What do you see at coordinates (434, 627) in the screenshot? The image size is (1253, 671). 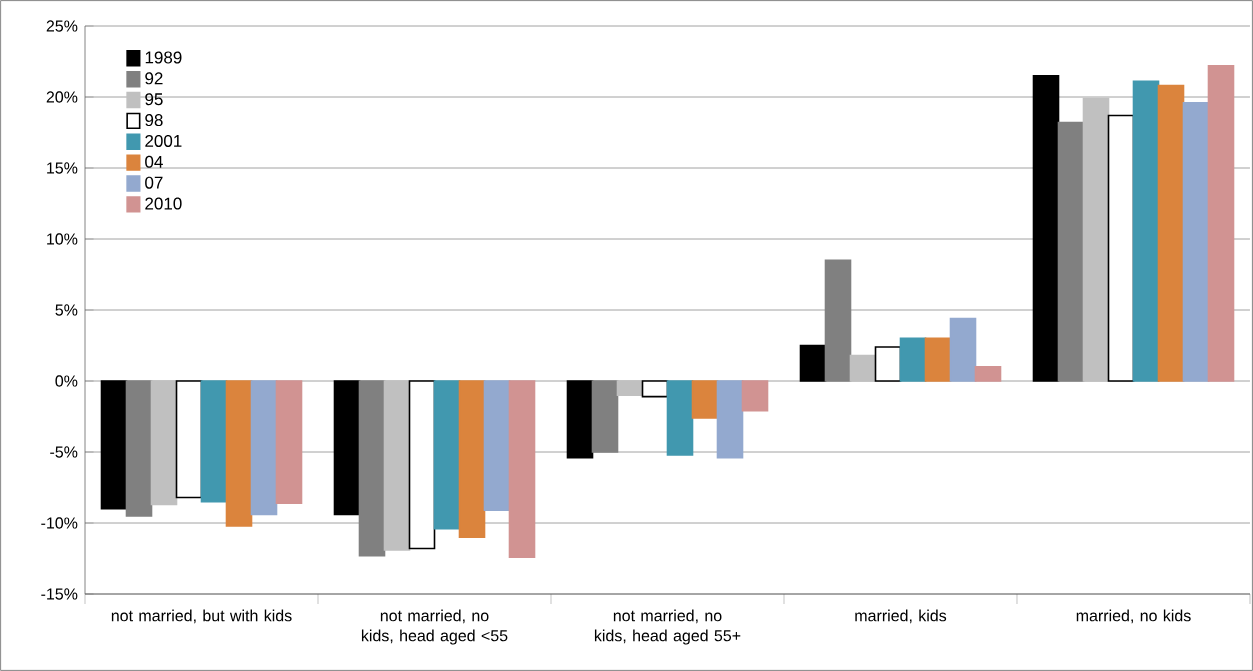 I see `x-tick-label: not married, no kids, head aged <55` at bounding box center [434, 627].